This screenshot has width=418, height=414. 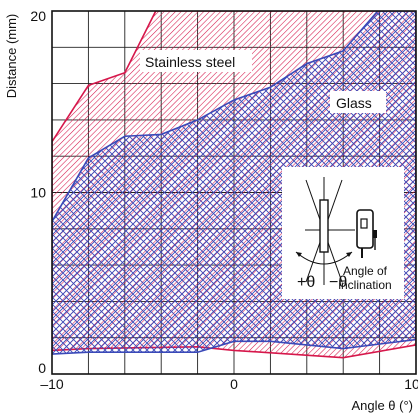 What do you see at coordinates (382, 405) in the screenshot?
I see `x-axis-label: Angle θ (°)` at bounding box center [382, 405].